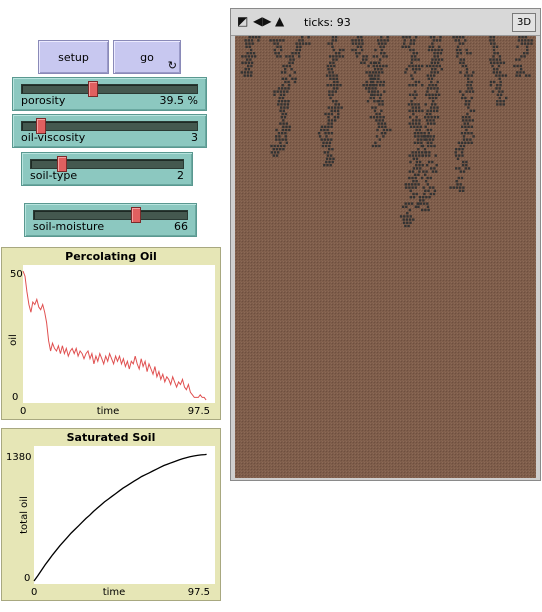 The image size is (542, 612). What do you see at coordinates (73, 57) in the screenshot?
I see `setup-button: setup` at bounding box center [73, 57].